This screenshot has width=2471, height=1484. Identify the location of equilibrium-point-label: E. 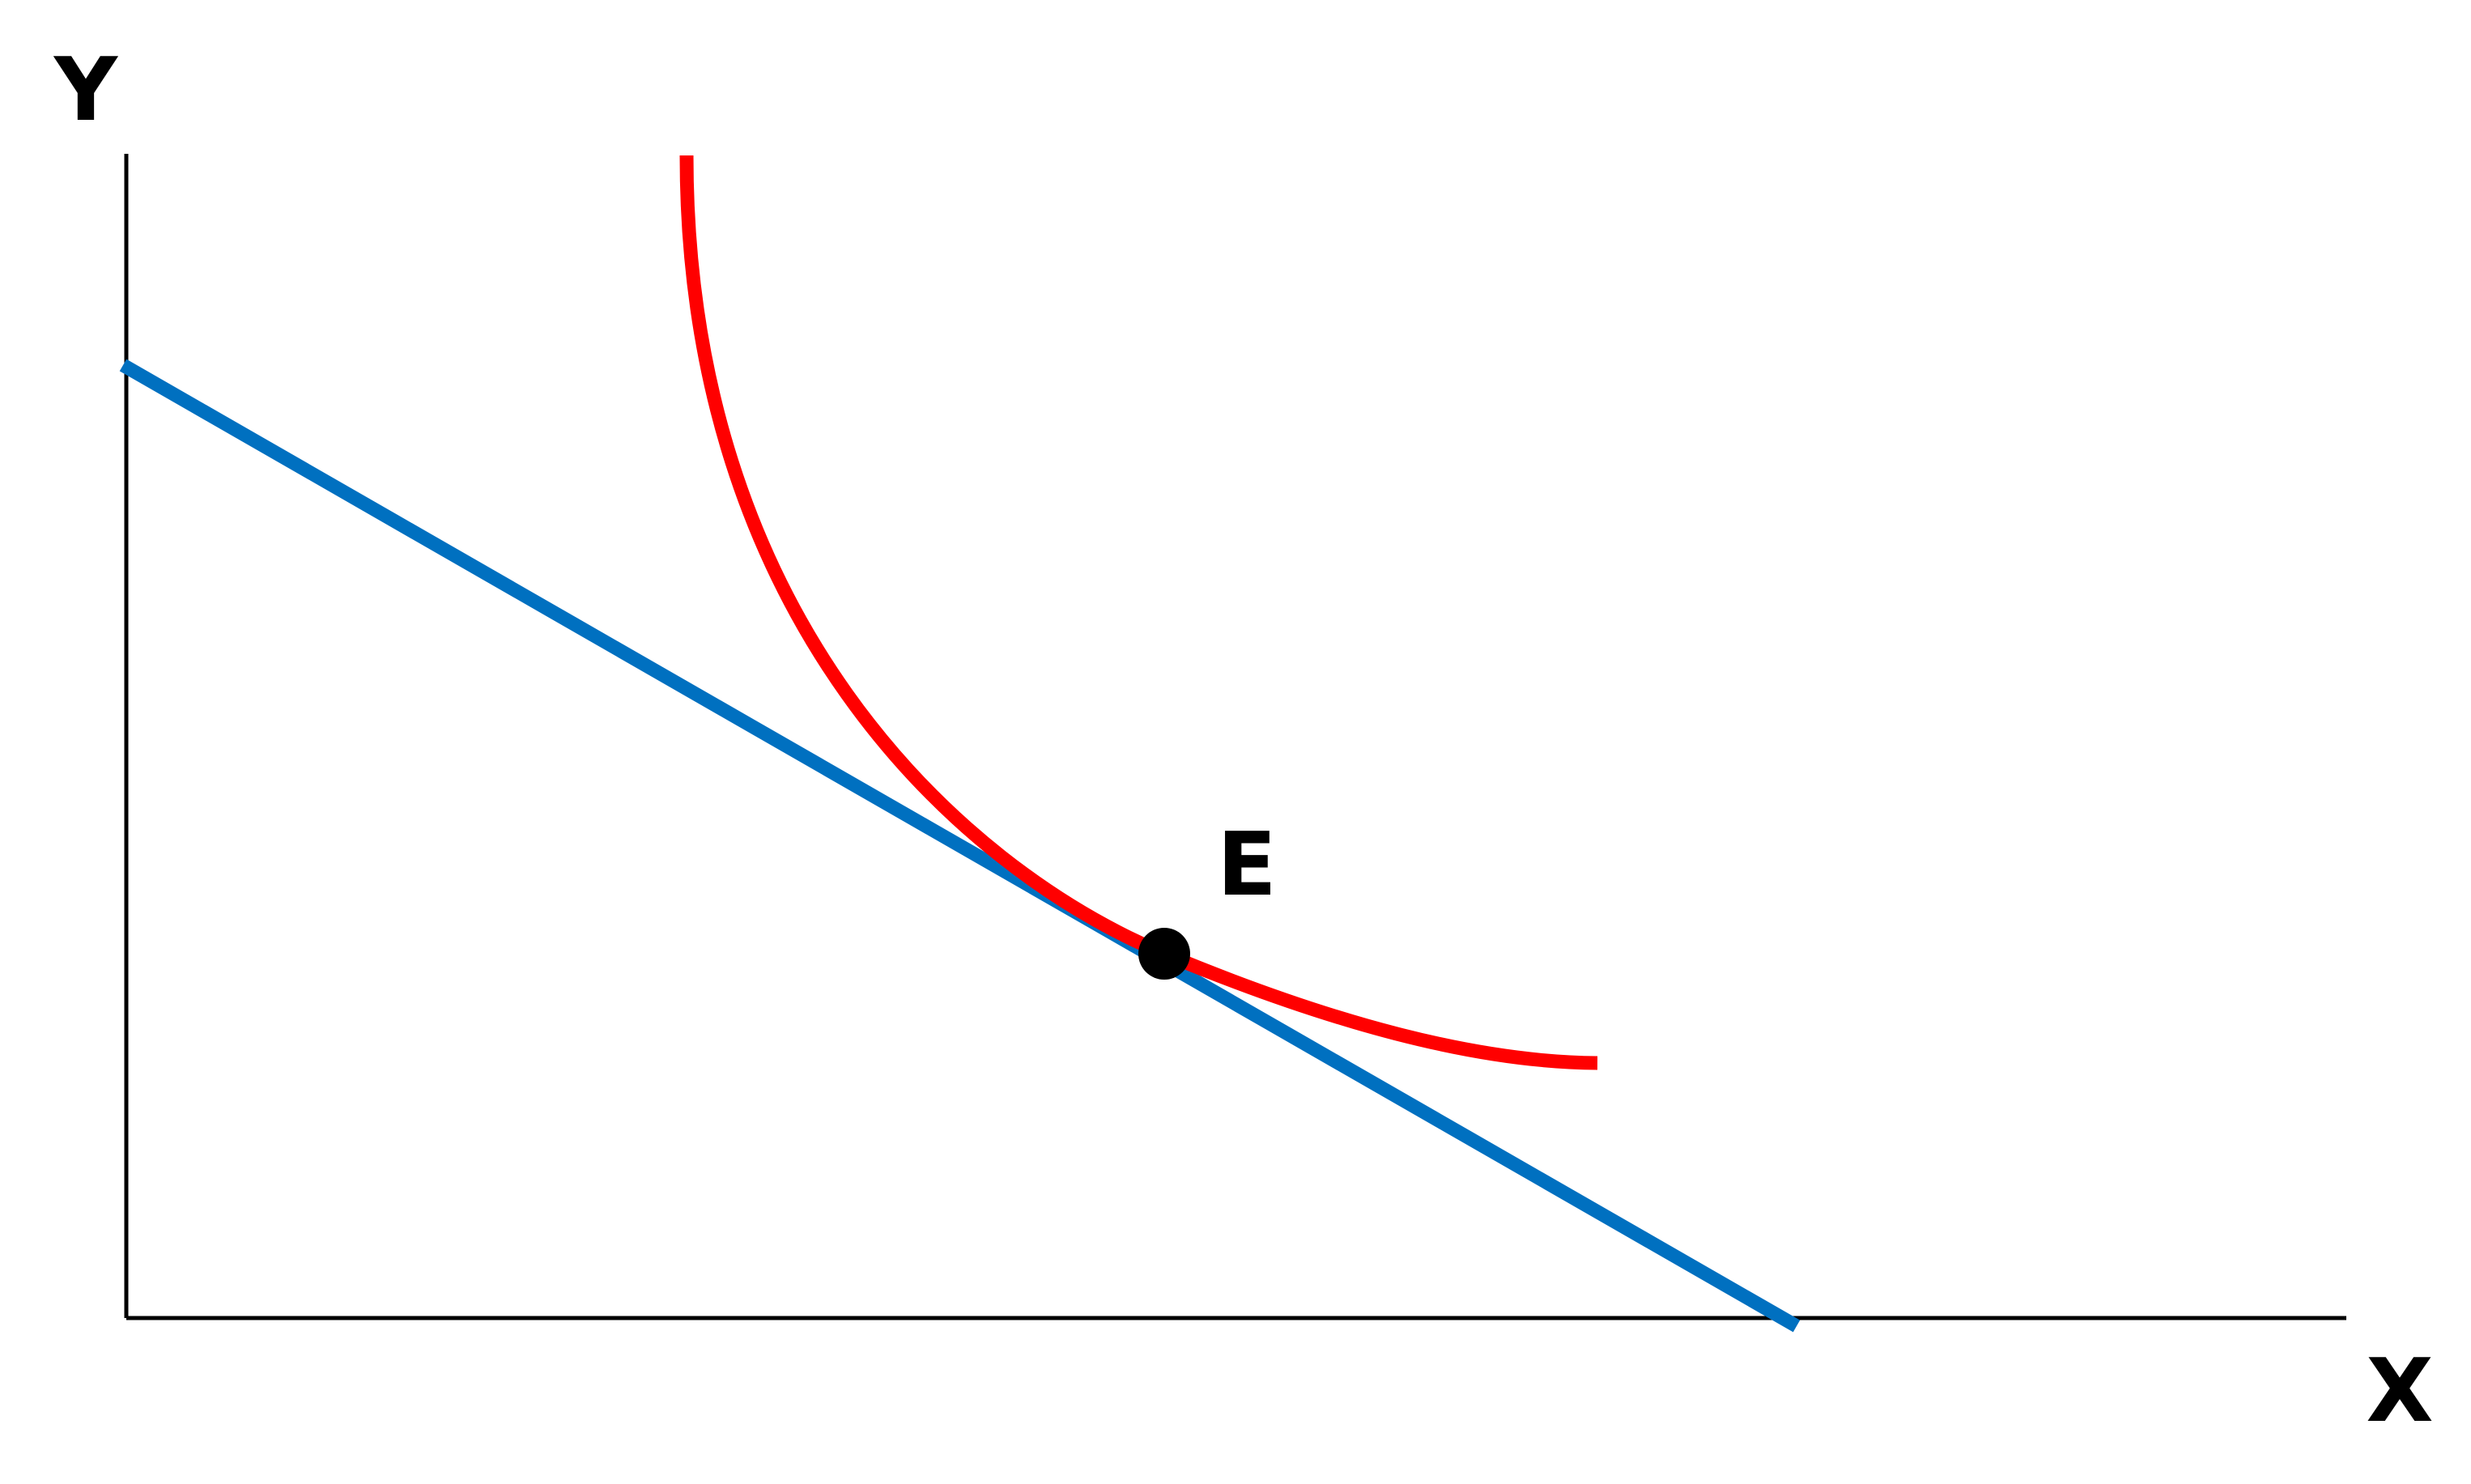
(1247, 865).